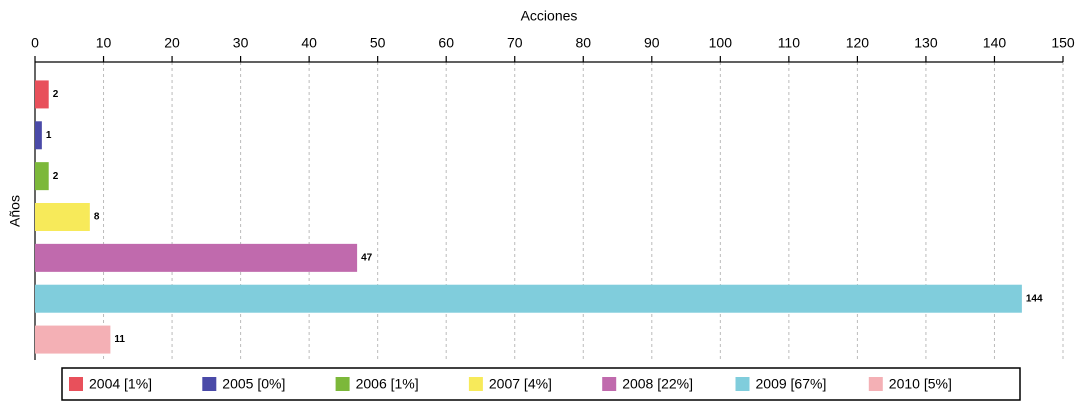  I want to click on value-label: 144, so click(1034, 298).